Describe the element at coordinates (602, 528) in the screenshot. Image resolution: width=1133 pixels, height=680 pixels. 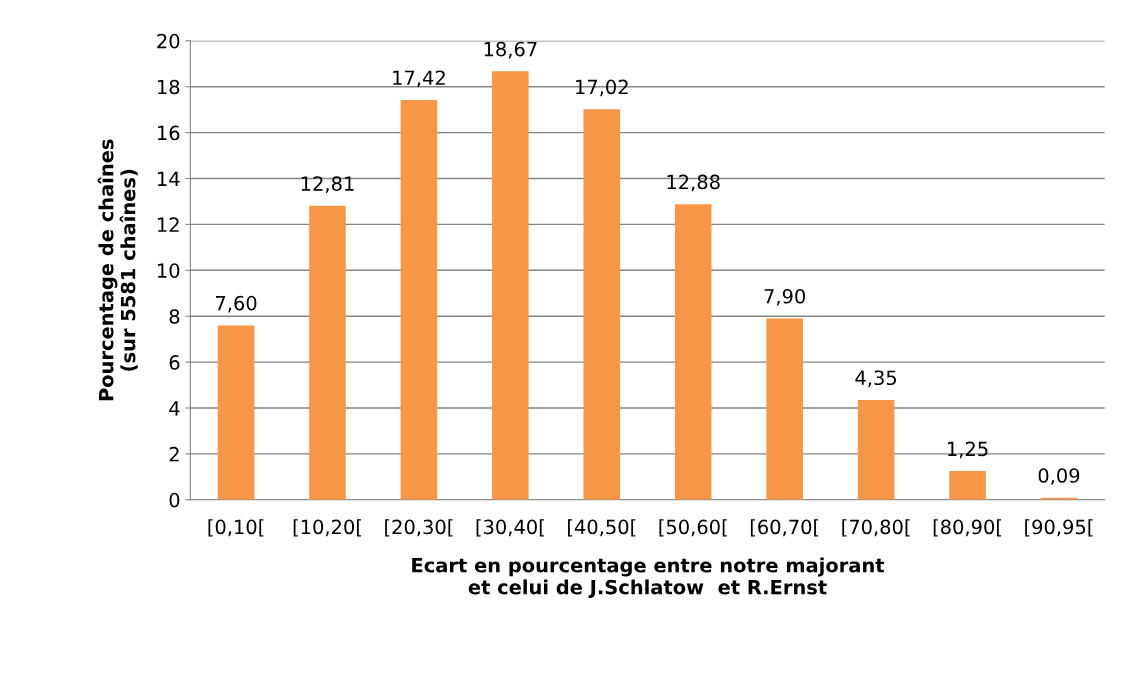
I see `x-tick-label: [40,50[` at that location.